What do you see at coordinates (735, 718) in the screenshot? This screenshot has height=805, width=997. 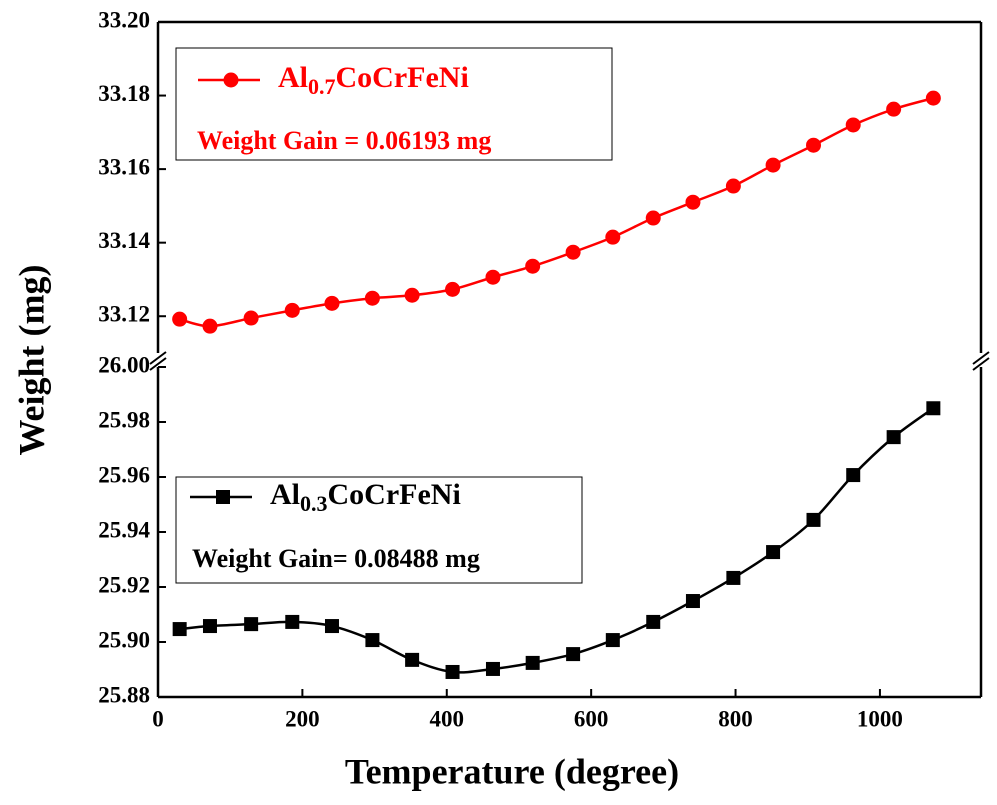 I see `x-tick-label: 800` at bounding box center [735, 718].